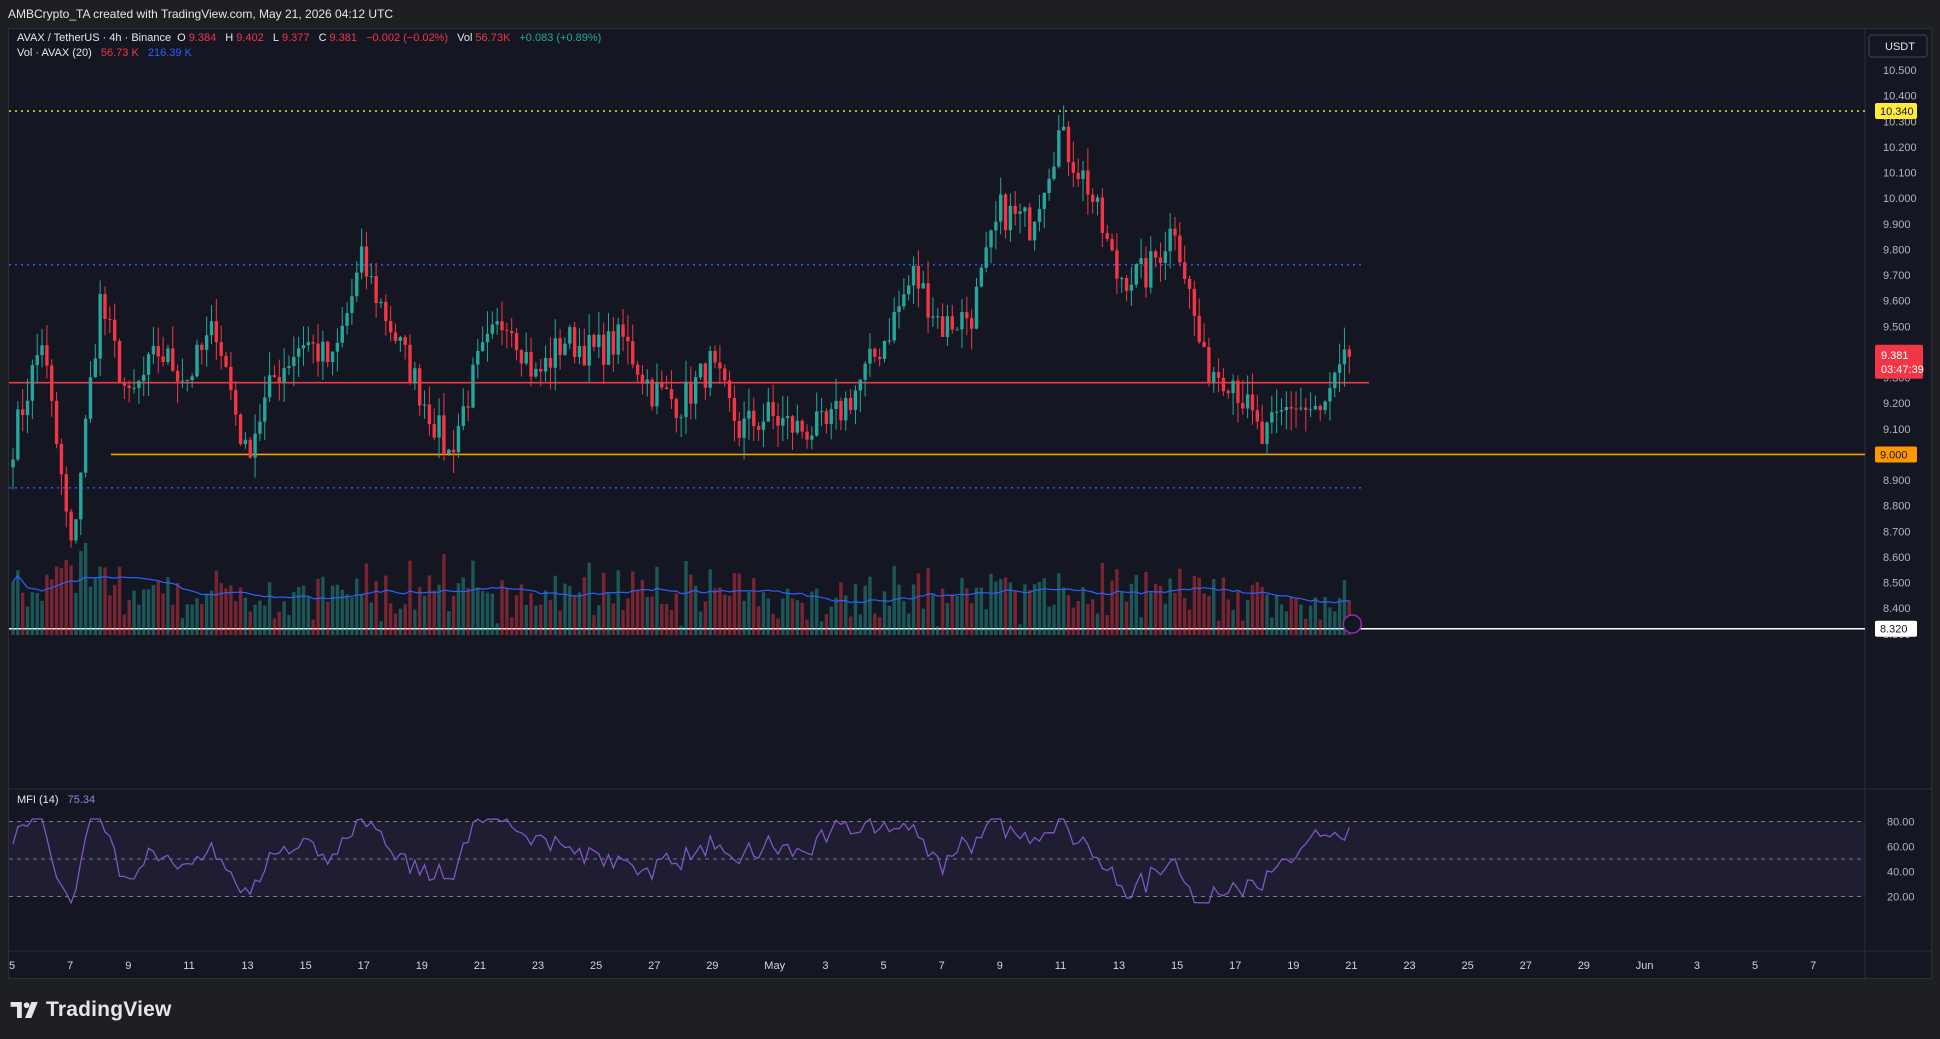 This screenshot has height=1039, width=1940. What do you see at coordinates (1526, 966) in the screenshot?
I see `time-tick-label: 27` at bounding box center [1526, 966].